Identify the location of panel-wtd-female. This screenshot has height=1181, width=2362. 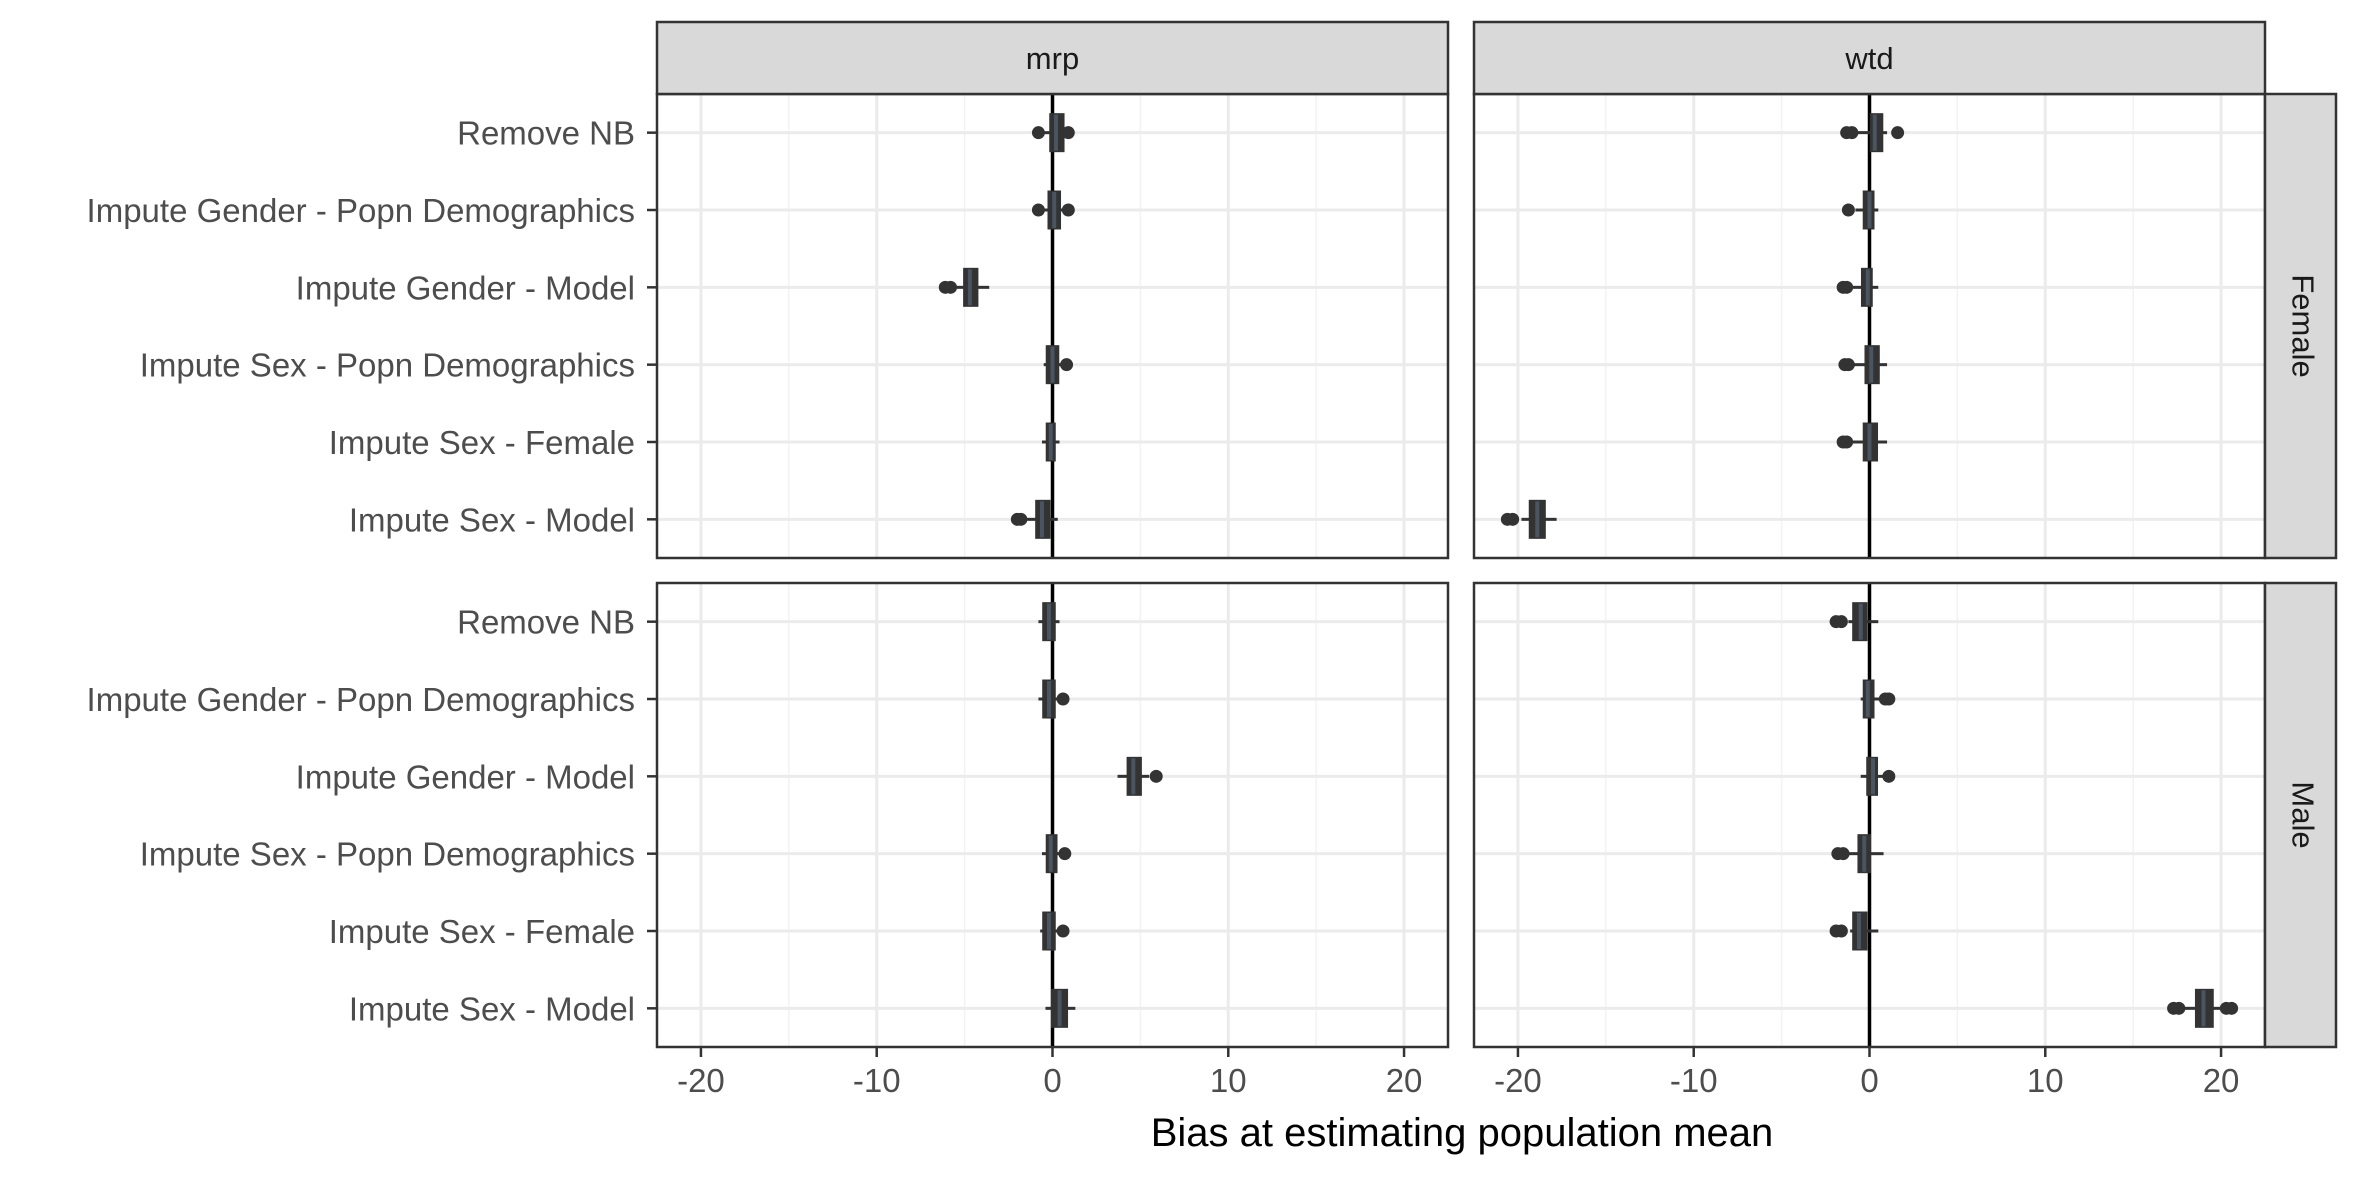
(1869, 326).